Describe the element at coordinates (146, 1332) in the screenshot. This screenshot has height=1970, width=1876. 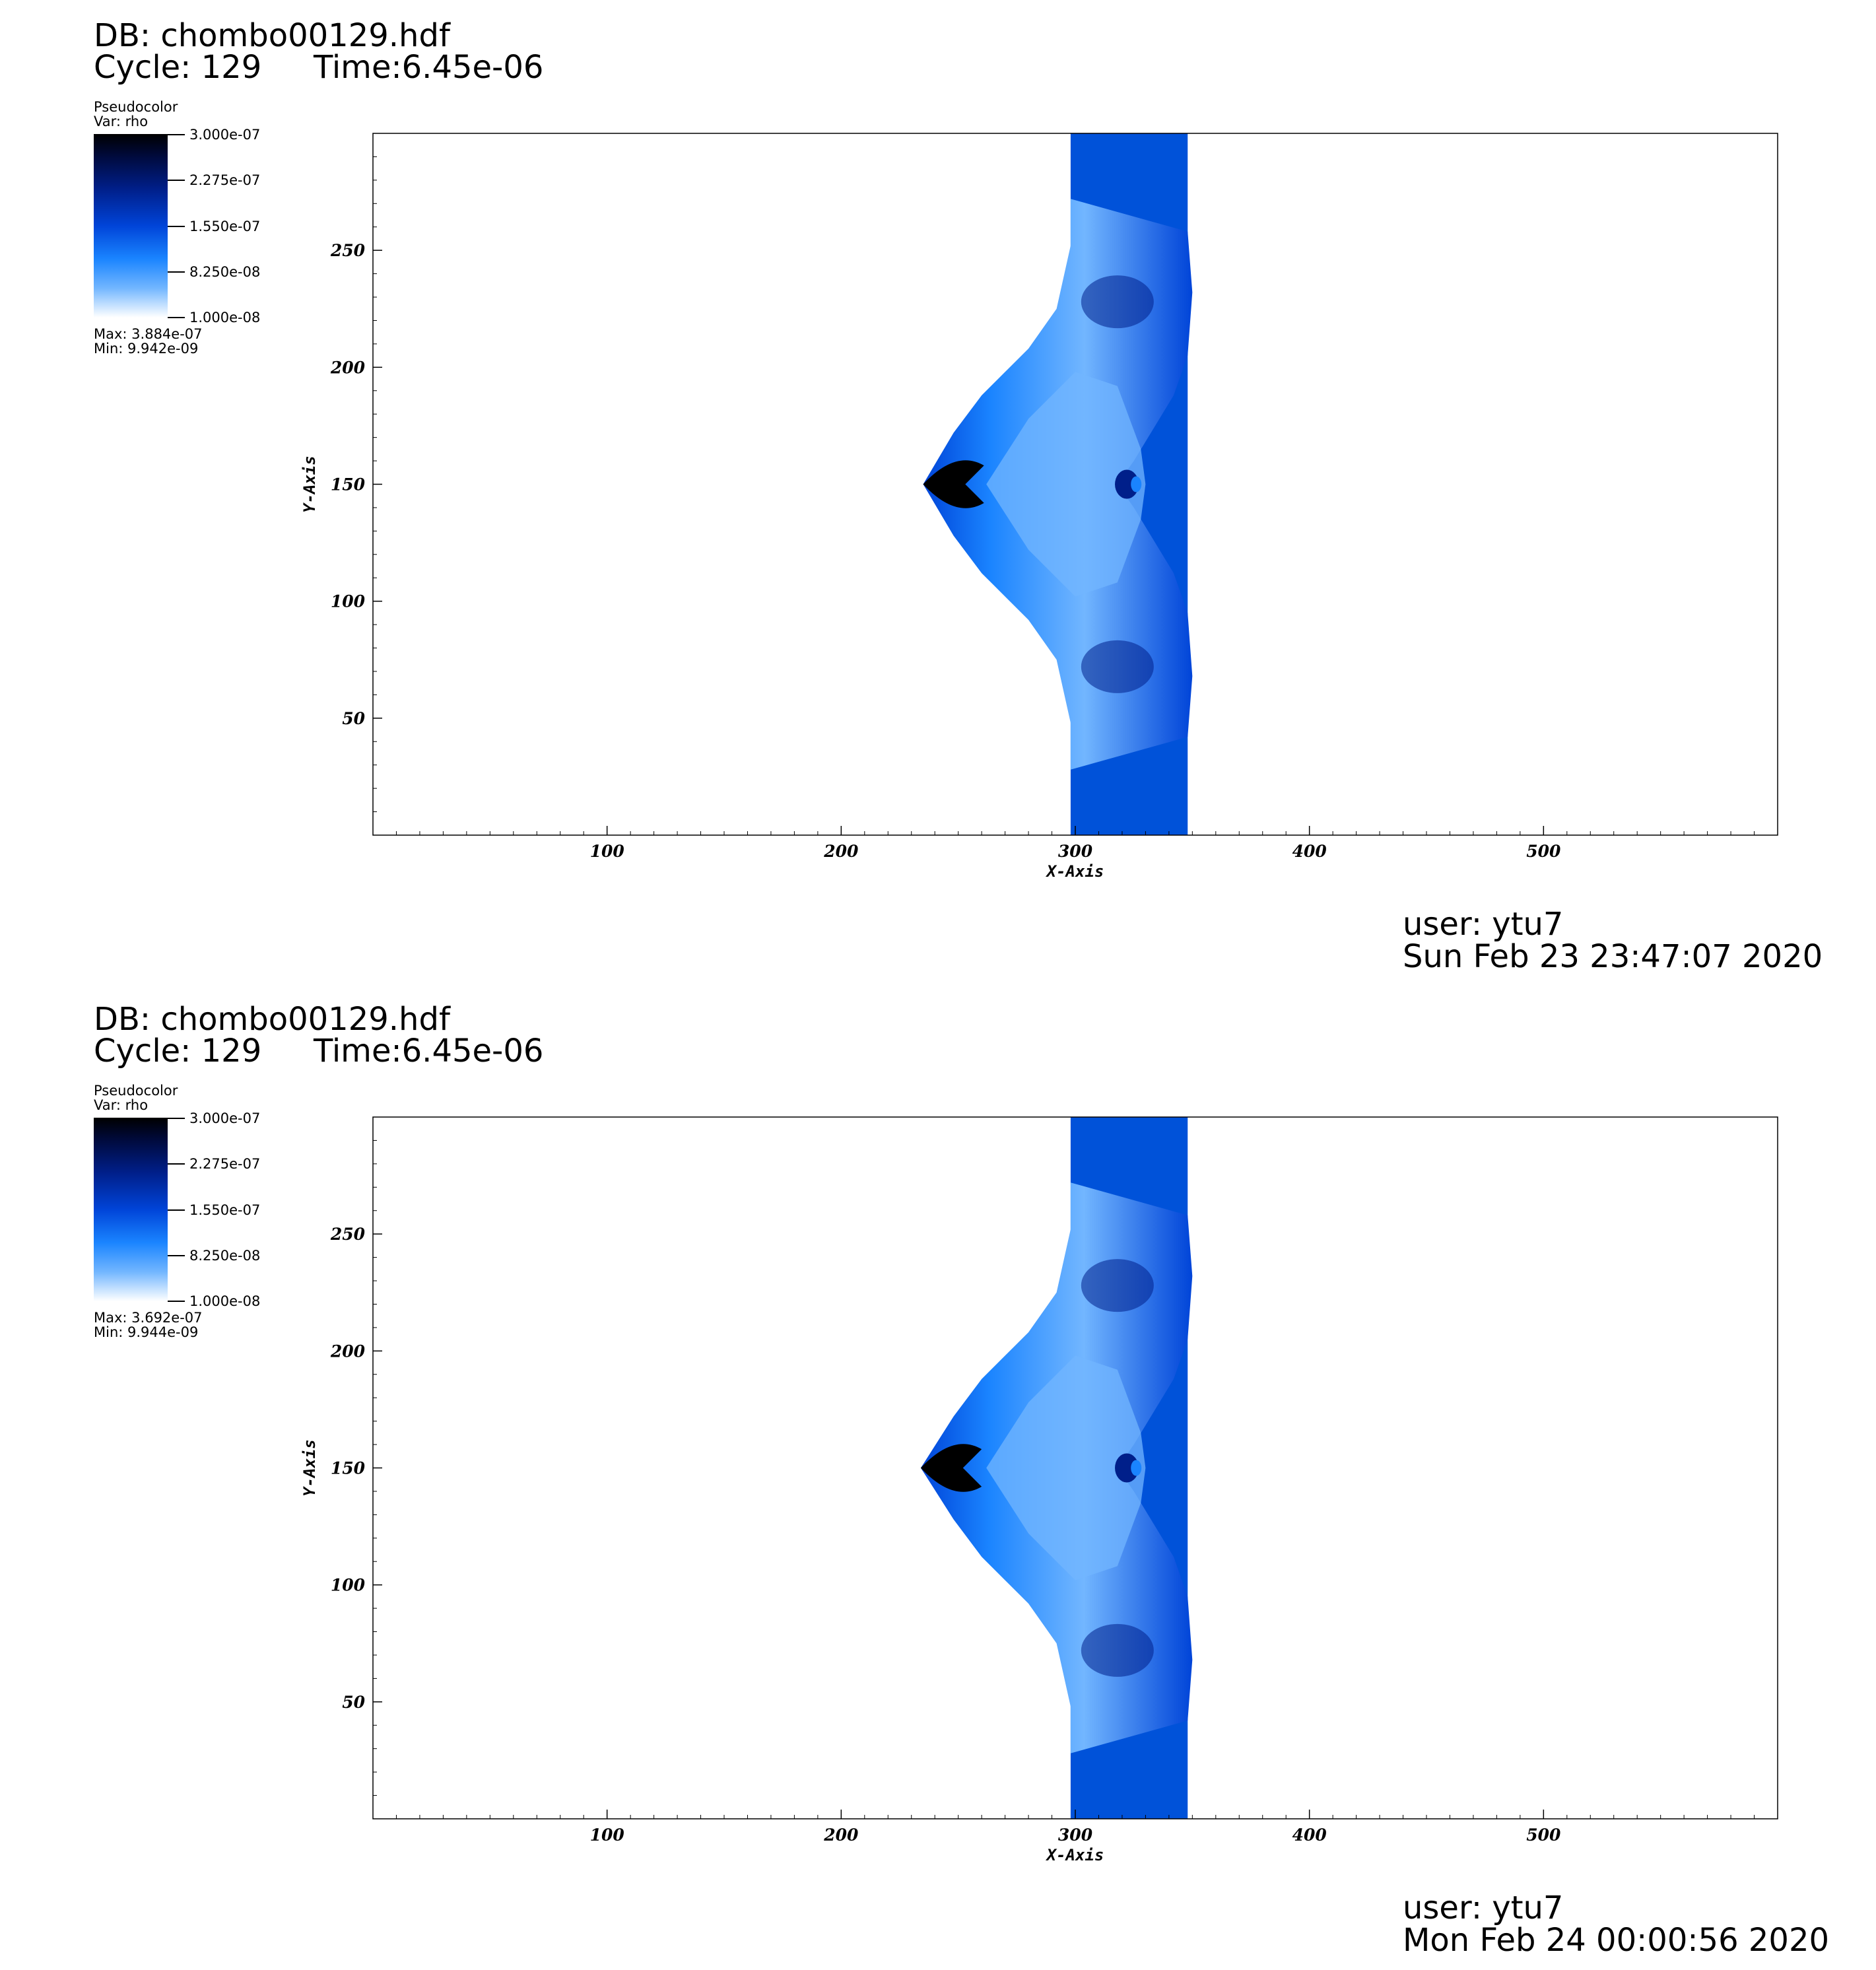
I see `legend-min: Min: 9.944e-09` at that location.